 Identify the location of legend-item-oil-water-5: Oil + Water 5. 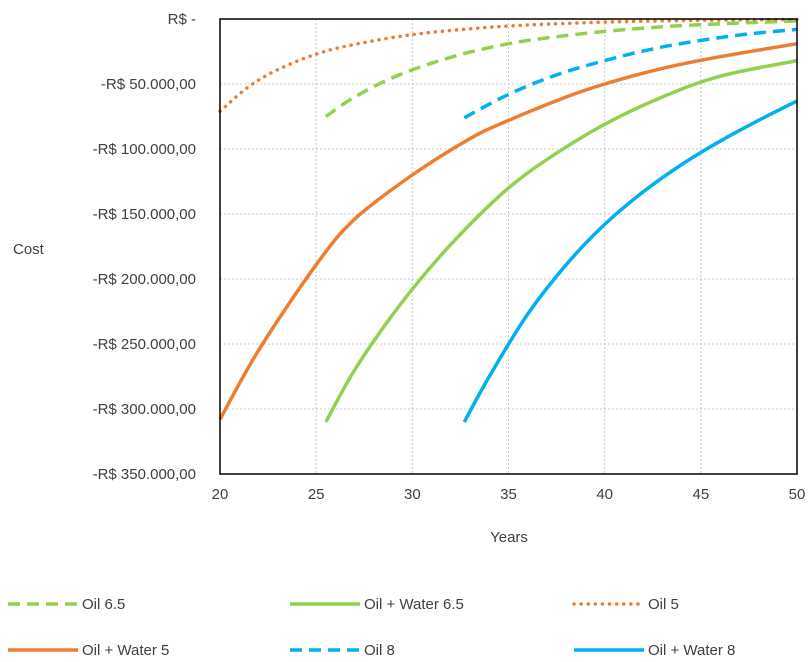
(88, 650).